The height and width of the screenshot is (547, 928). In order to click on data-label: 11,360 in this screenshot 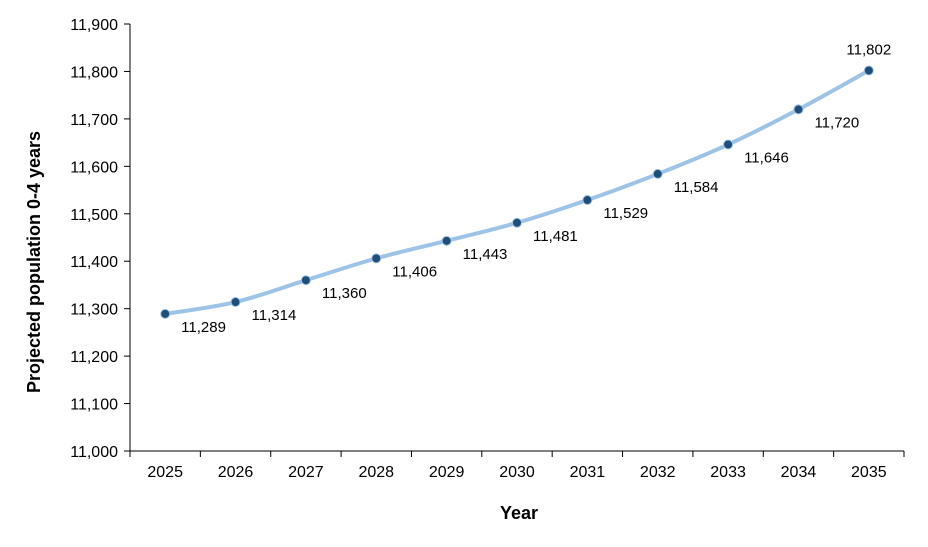, I will do `click(344, 293)`.